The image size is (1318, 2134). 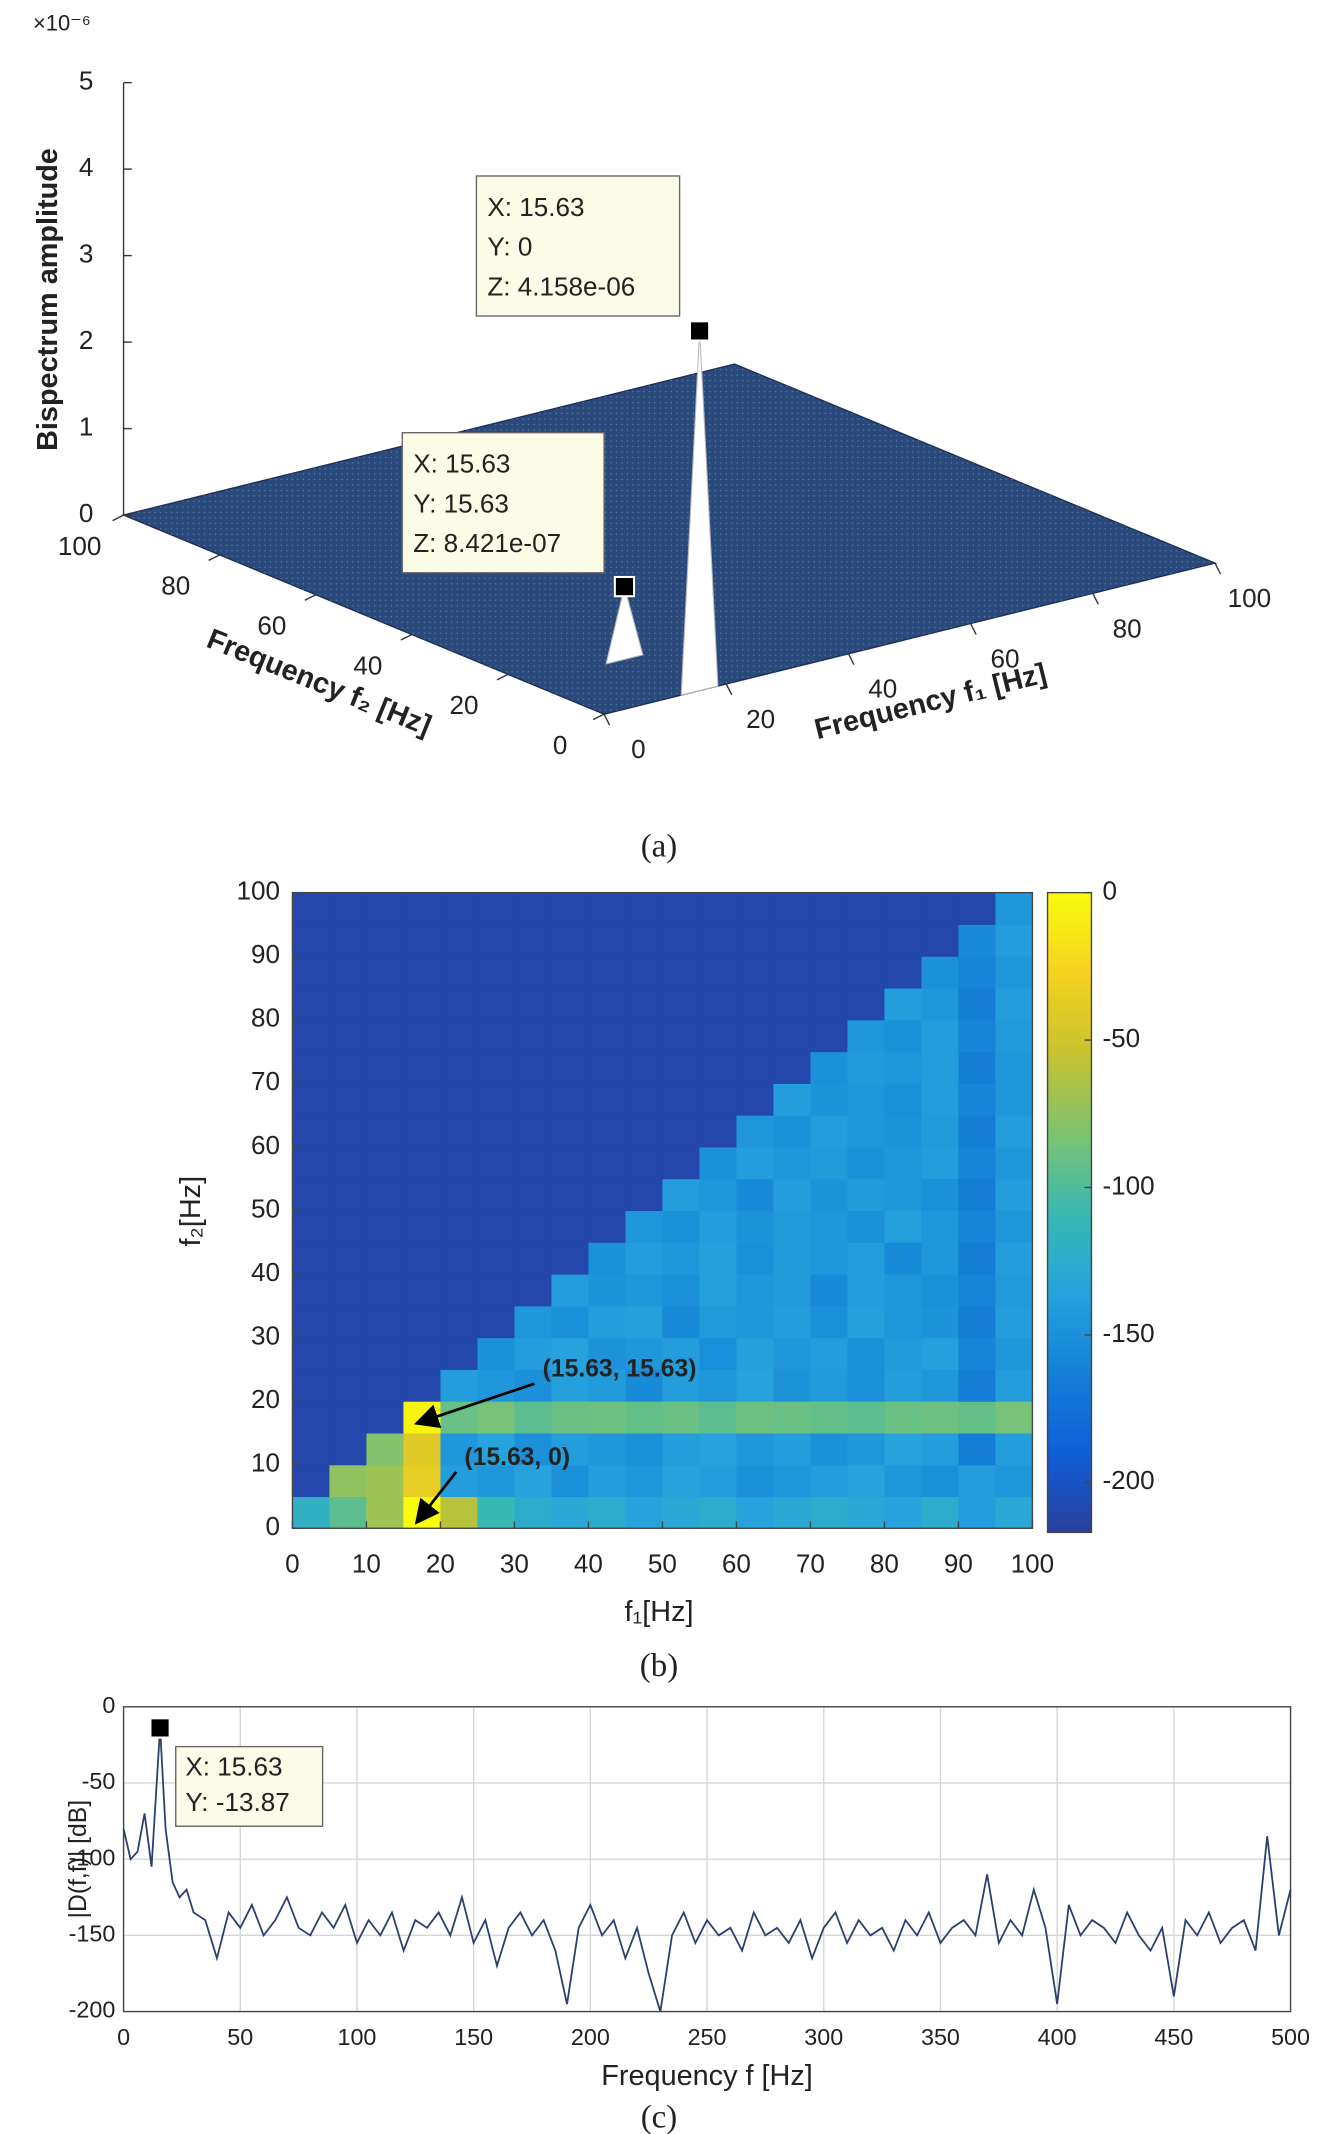 I want to click on datatip-marker, so click(x=699, y=331).